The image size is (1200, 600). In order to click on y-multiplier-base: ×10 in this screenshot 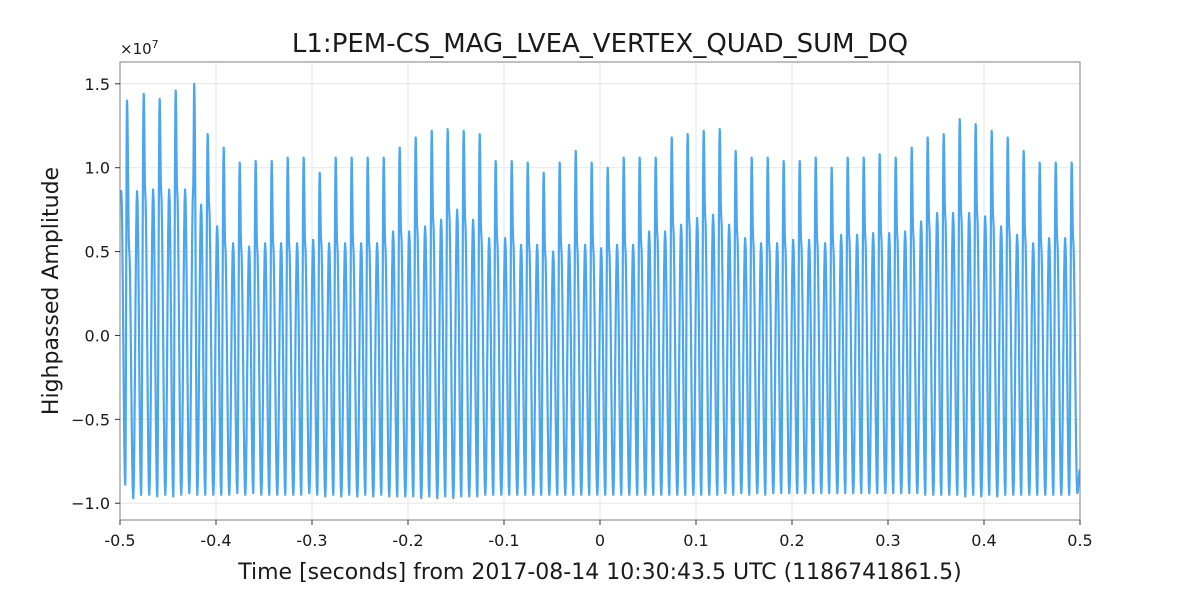, I will do `click(136, 49)`.